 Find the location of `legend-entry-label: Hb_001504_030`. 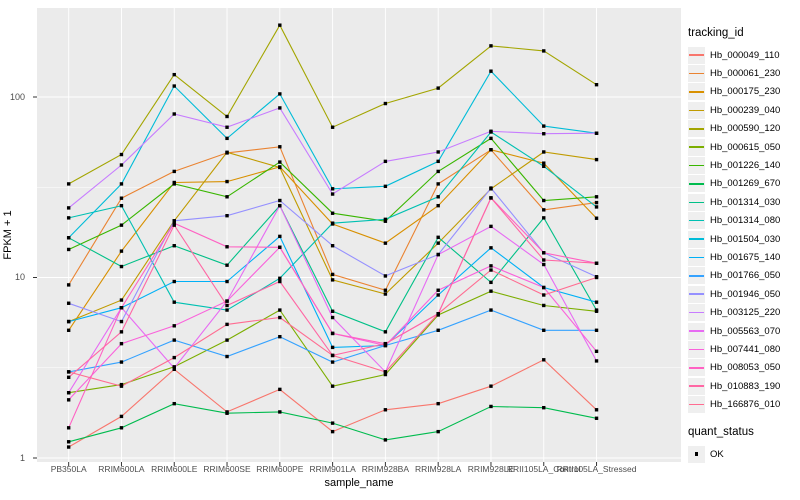

legend-entry-label: Hb_001504_030 is located at coordinates (745, 239).